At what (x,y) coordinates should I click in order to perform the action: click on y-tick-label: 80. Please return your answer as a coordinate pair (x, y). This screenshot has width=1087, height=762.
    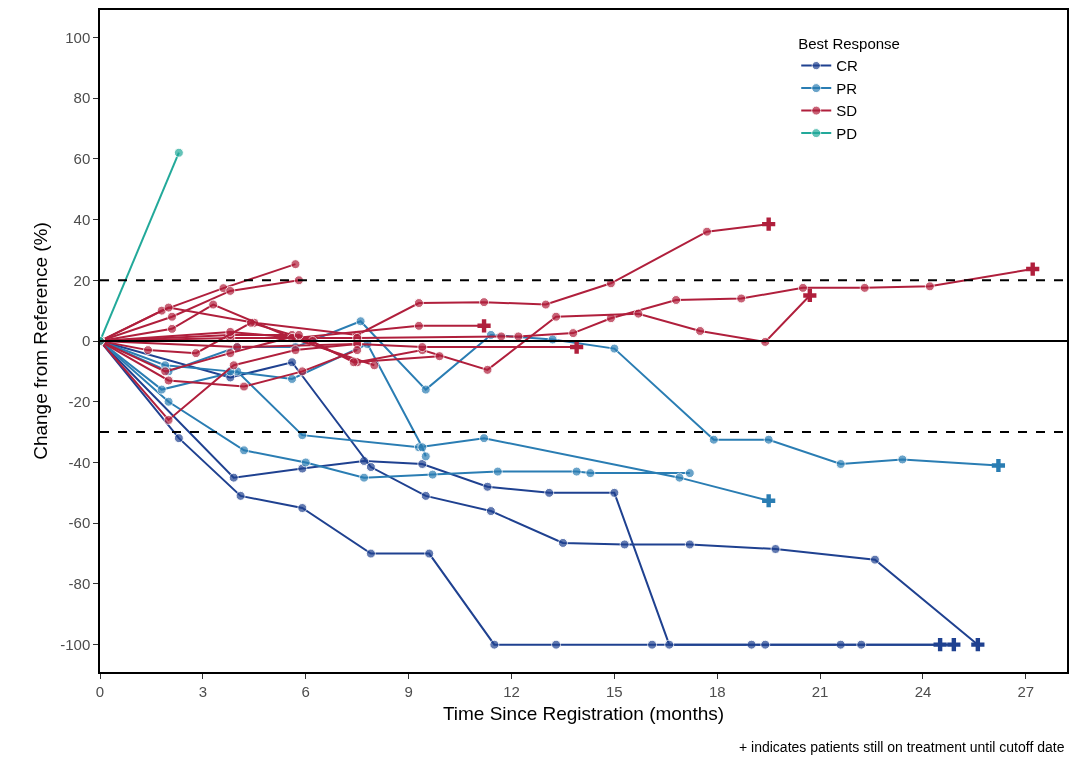
    Looking at the image, I should click on (82, 98).